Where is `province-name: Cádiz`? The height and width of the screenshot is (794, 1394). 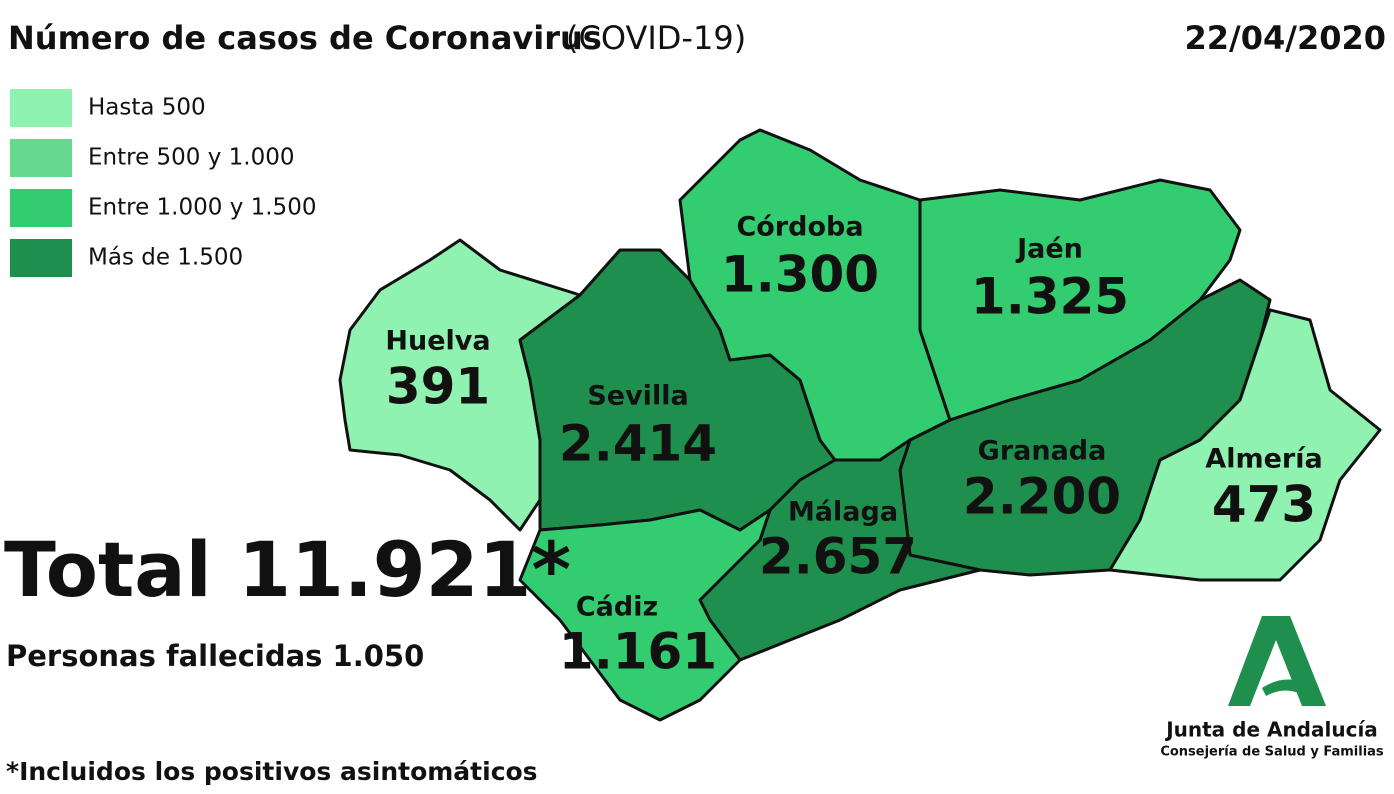 province-name: Cádiz is located at coordinates (617, 607).